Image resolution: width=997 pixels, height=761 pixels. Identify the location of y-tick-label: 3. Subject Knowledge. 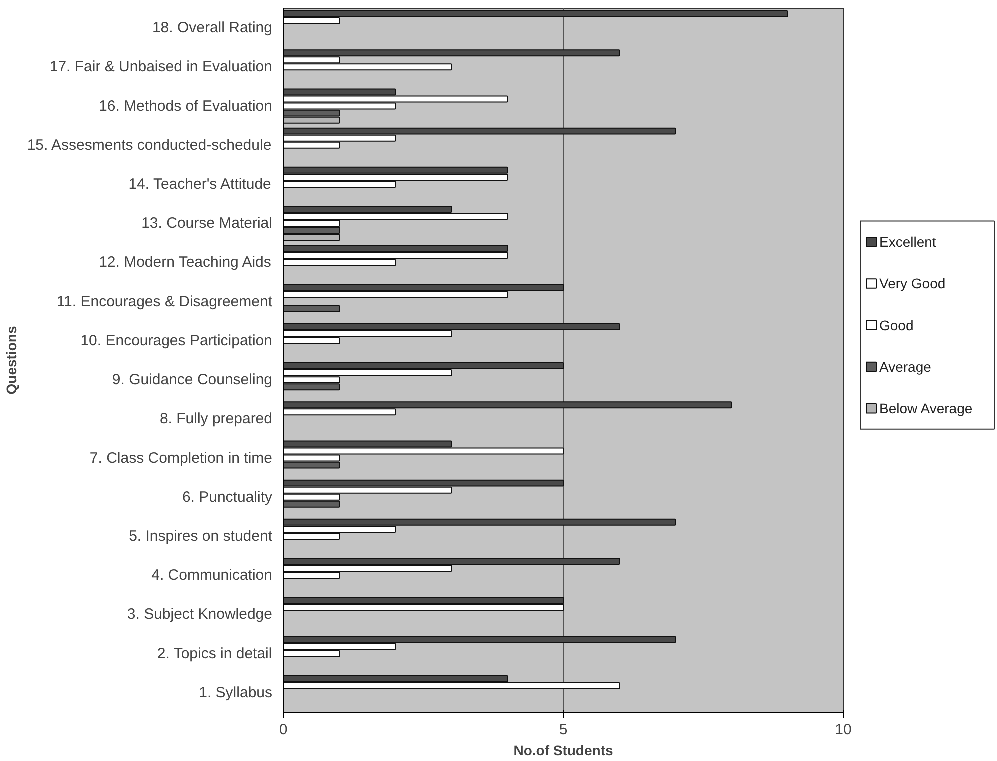
(200, 615).